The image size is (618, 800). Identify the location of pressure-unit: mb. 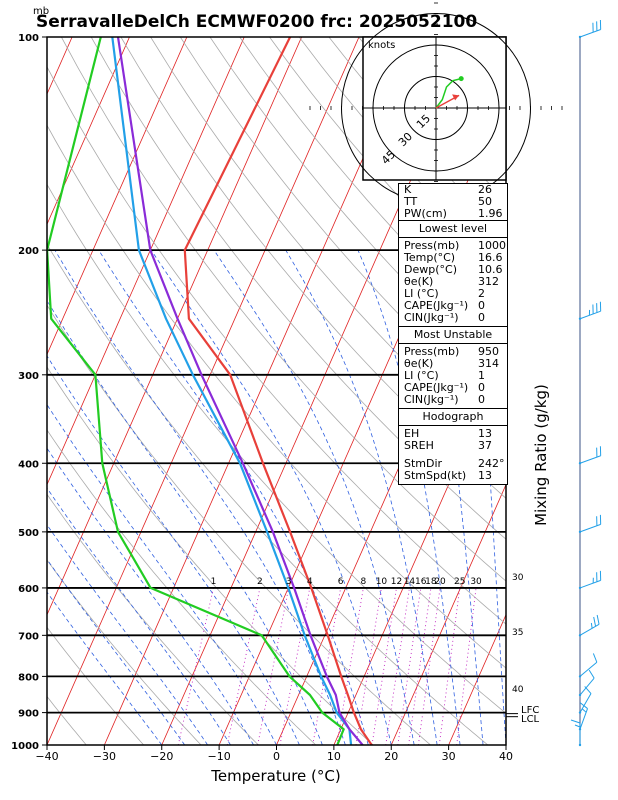
(41, 11).